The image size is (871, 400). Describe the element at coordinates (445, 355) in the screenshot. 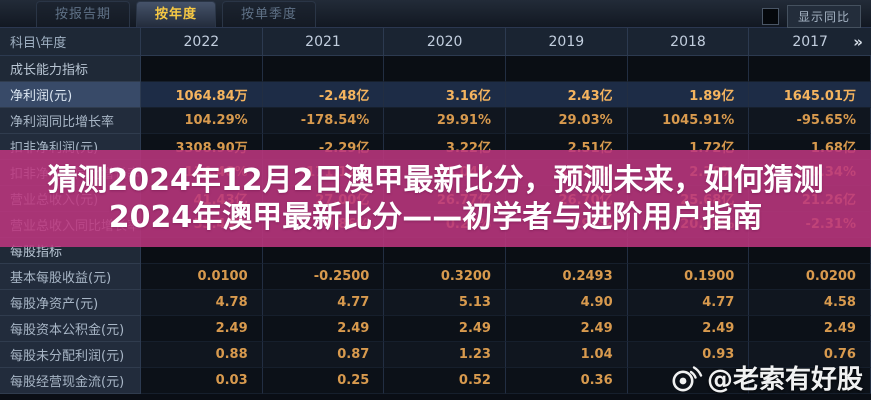

I see `value-cell: 1.23` at that location.